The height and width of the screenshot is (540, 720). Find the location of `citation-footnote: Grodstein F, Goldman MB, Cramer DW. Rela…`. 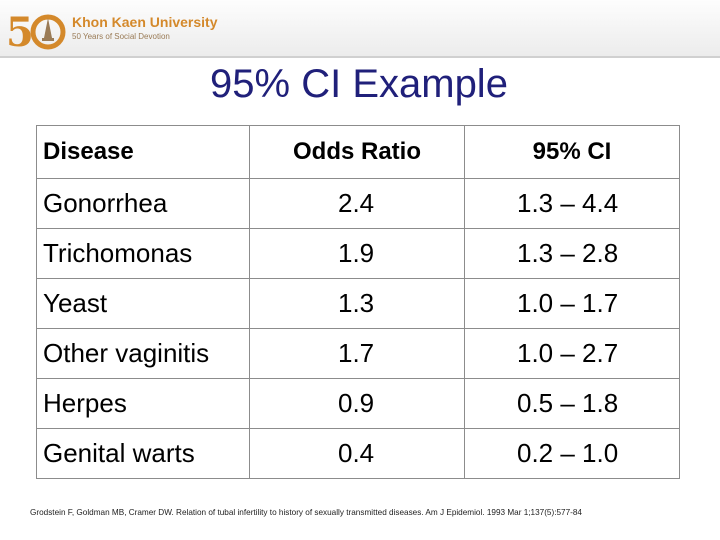

citation-footnote: Grodstein F, Goldman MB, Cramer DW. Rela… is located at coordinates (306, 512).